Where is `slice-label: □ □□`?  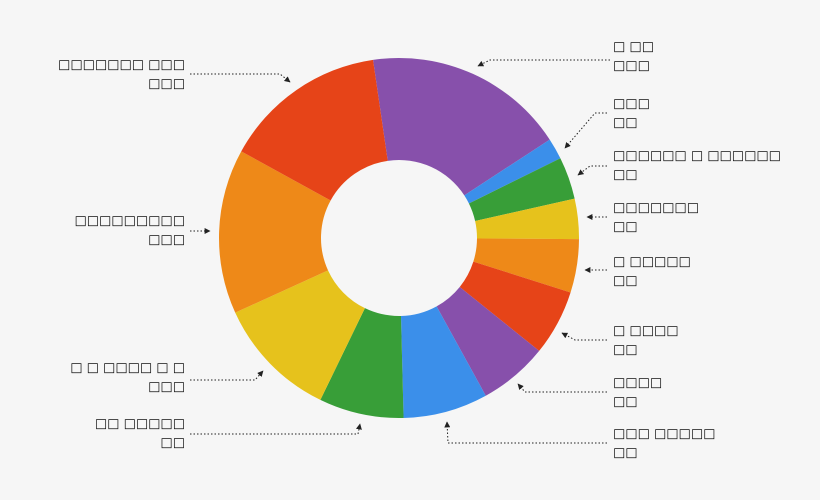 slice-label: □ □□ is located at coordinates (633, 47).